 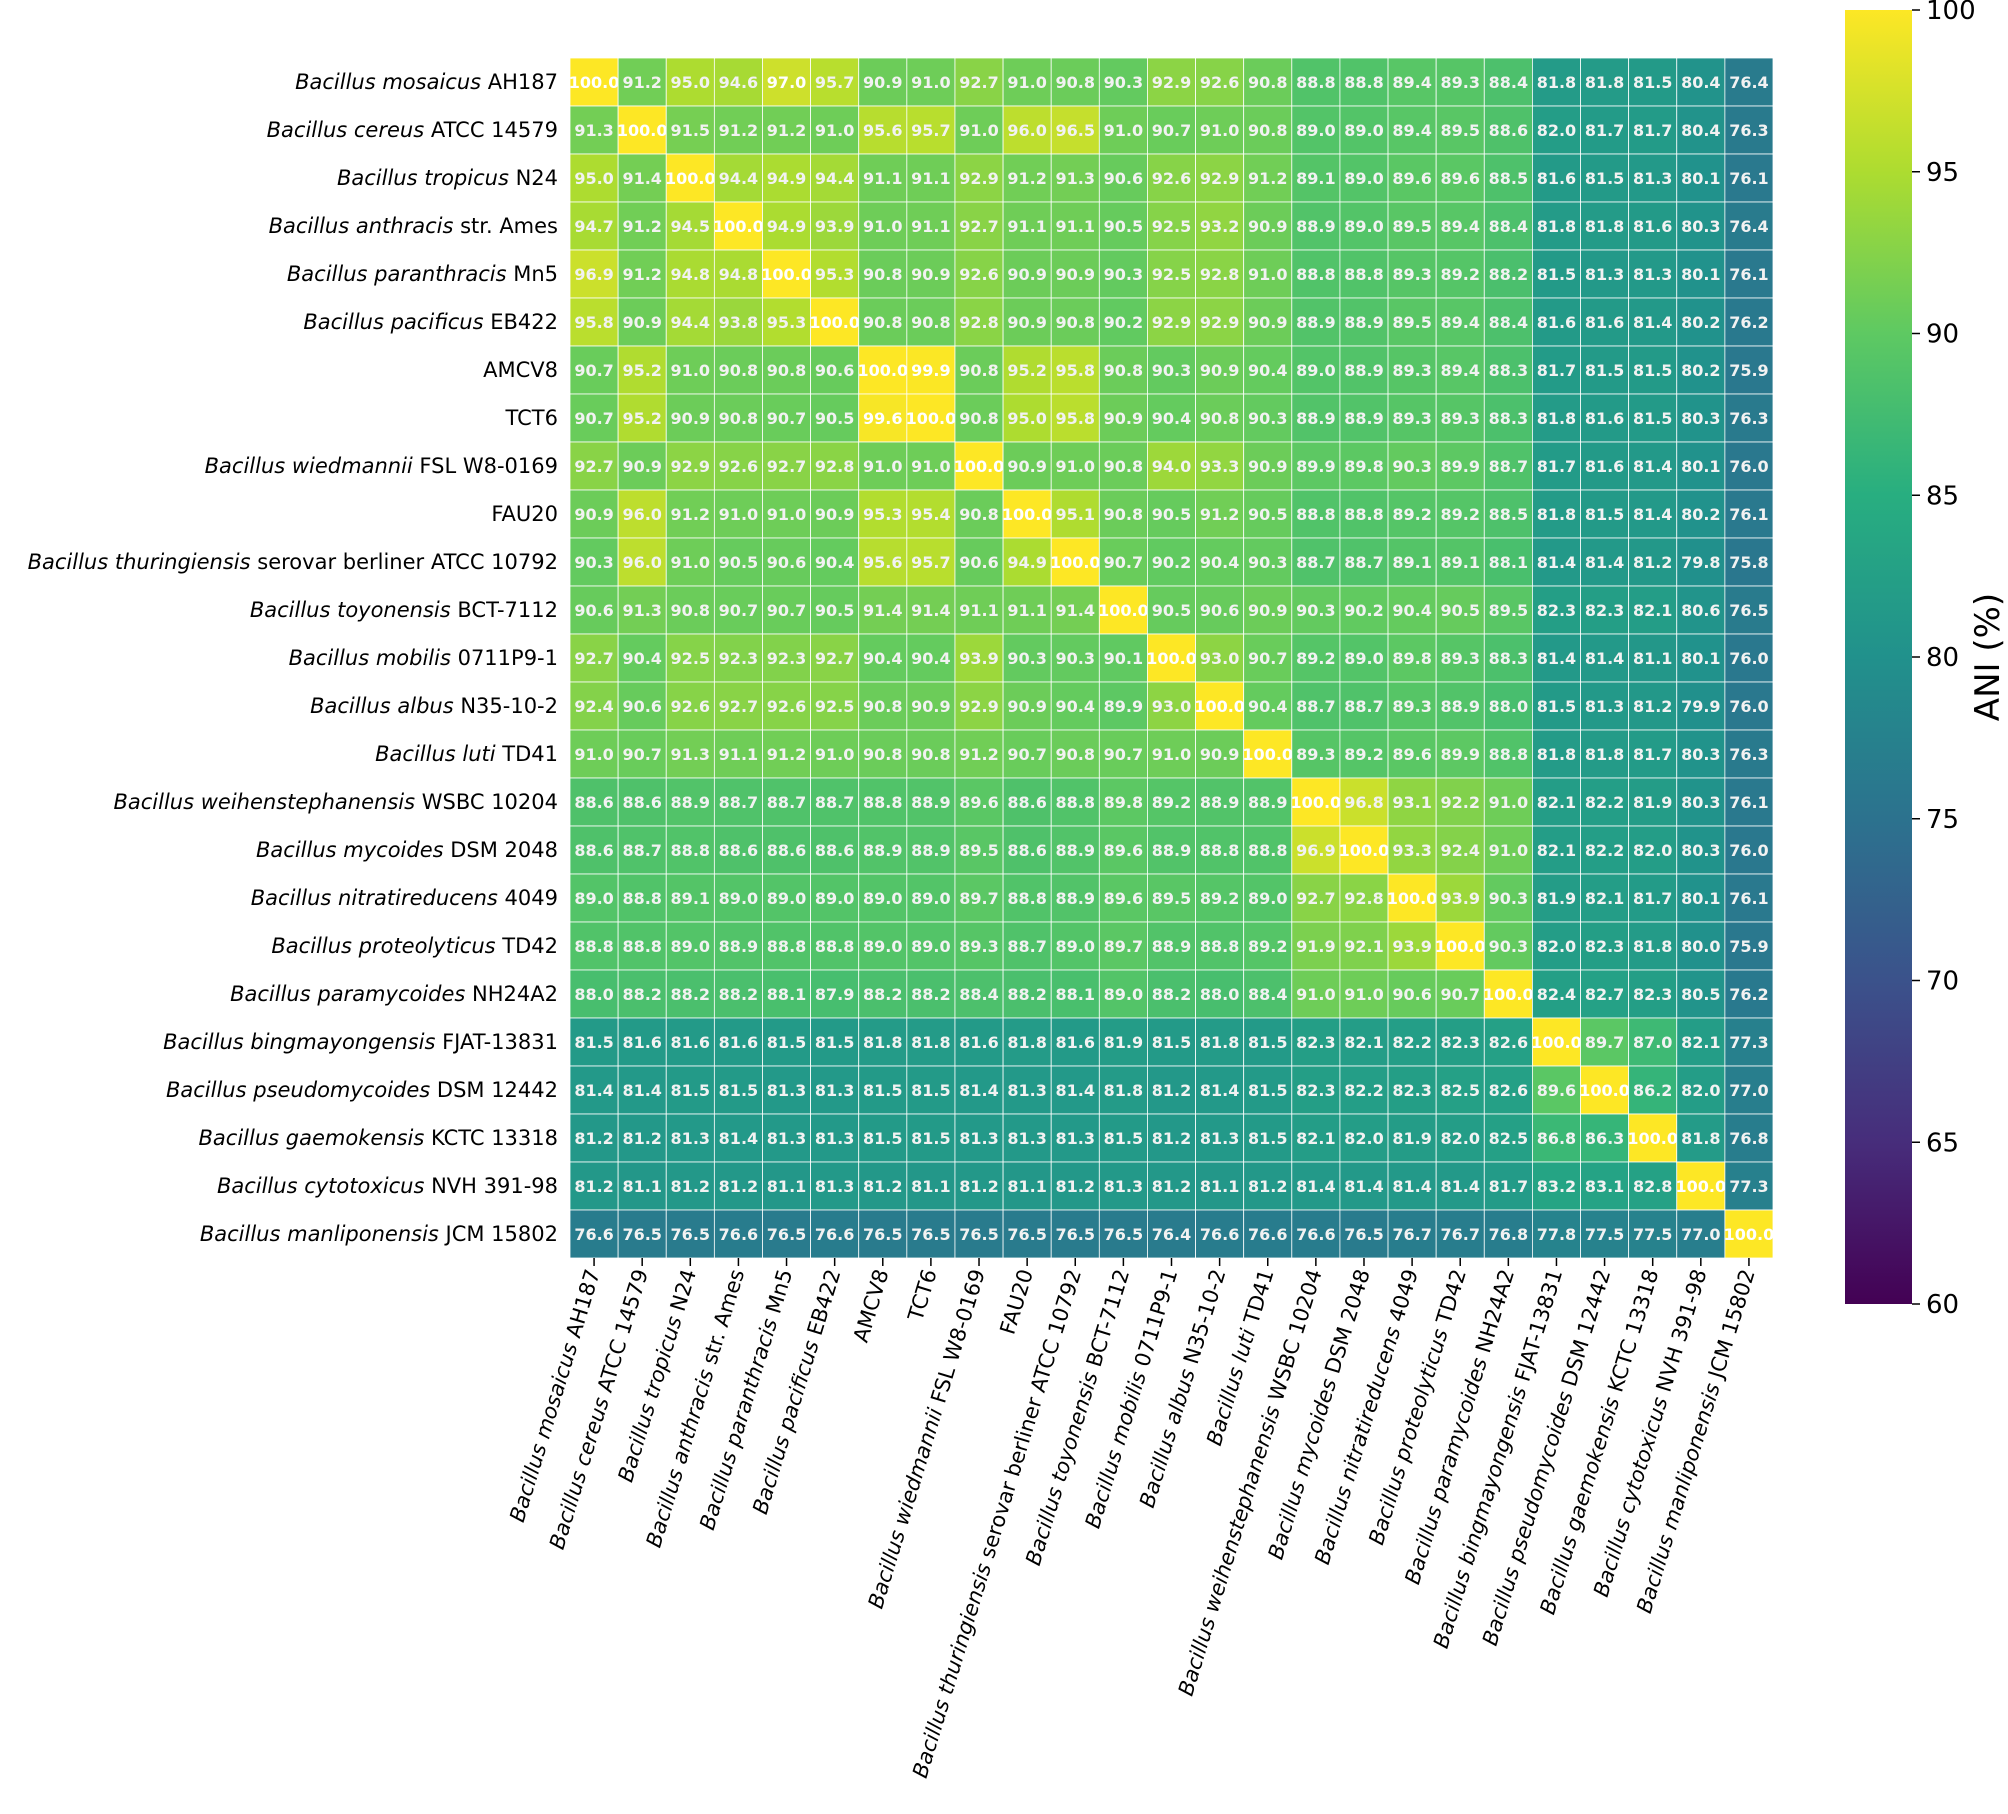 What do you see at coordinates (1652, 754) in the screenshot?
I see `cell-value: 81.7` at bounding box center [1652, 754].